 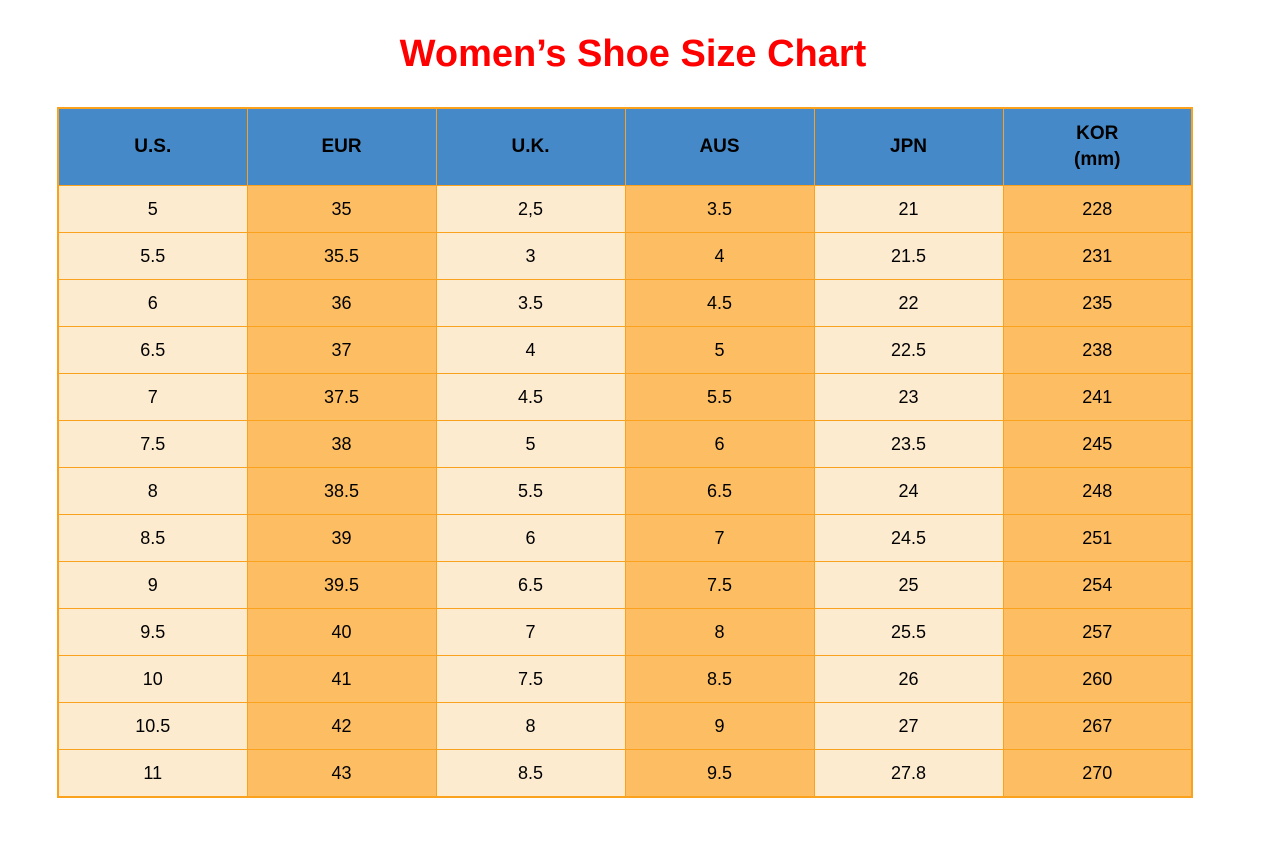 I want to click on table-cell-uk: 6, so click(x=530, y=538).